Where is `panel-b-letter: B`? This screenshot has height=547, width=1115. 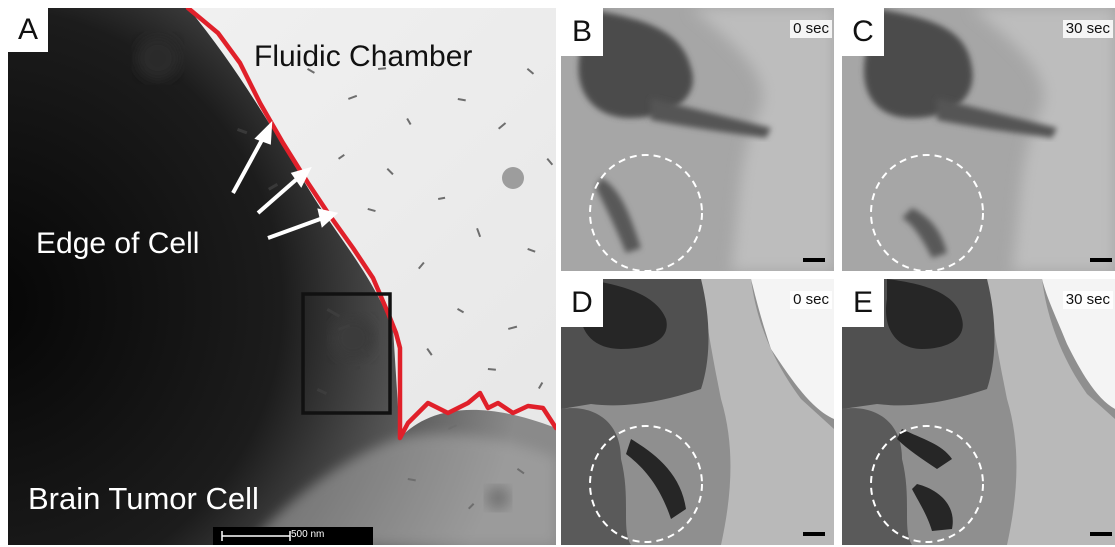
panel-b-letter: B is located at coordinates (582, 32).